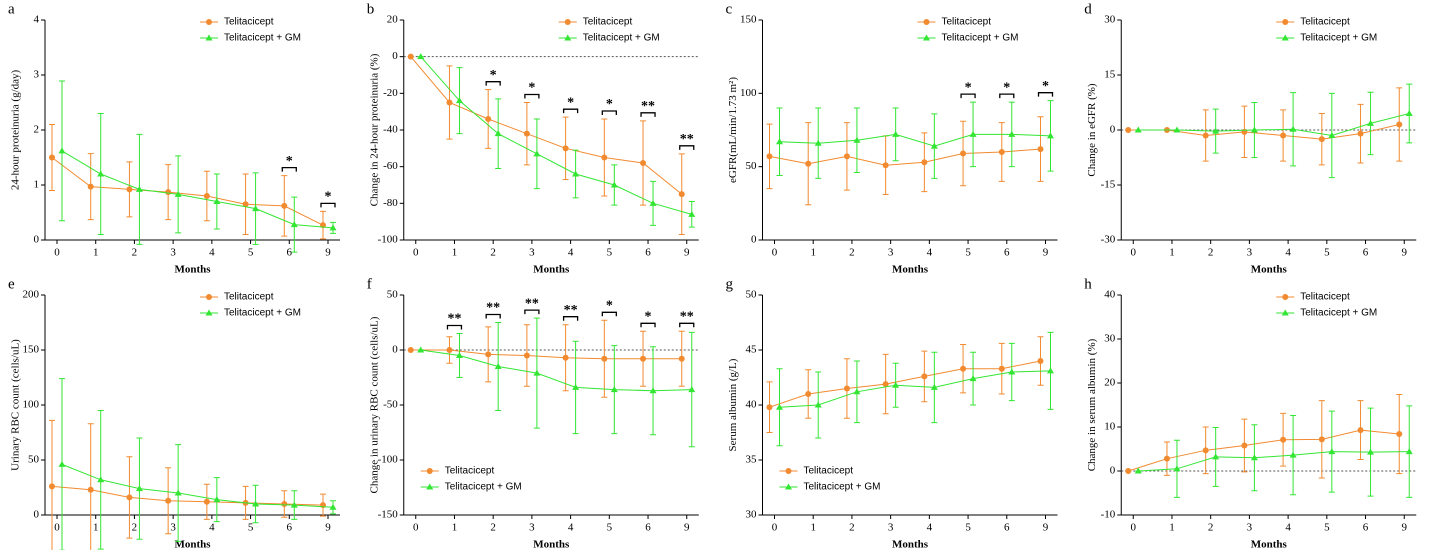 Image resolution: width=1435 pixels, height=550 pixels. I want to click on y-tick-label: 20, so click(393, 20).